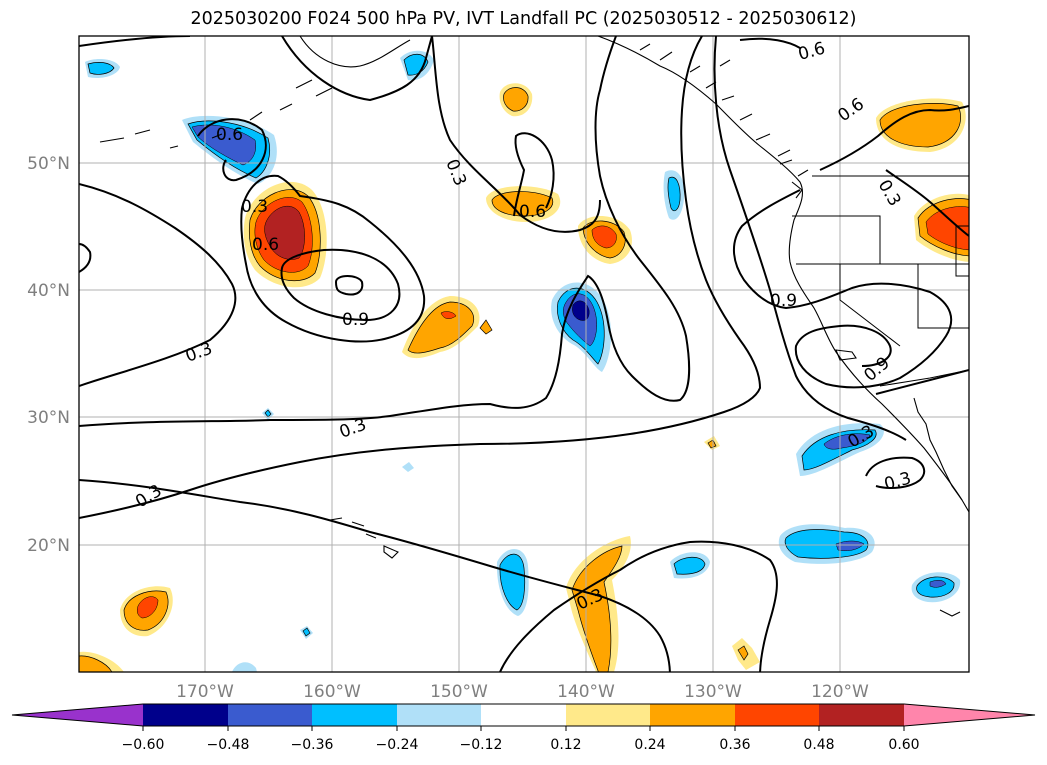  I want to click on colorbar-over-arrow, so click(969, 715).